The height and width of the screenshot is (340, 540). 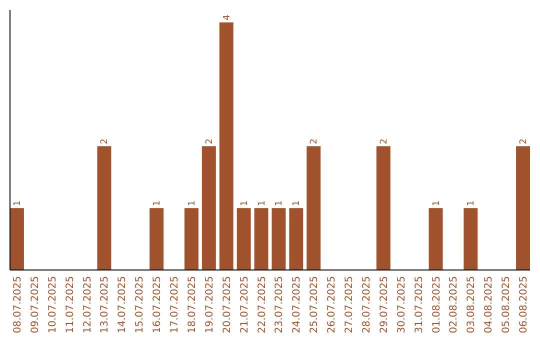 What do you see at coordinates (88, 305) in the screenshot?
I see `x-tick-label: 12.07.2025` at bounding box center [88, 305].